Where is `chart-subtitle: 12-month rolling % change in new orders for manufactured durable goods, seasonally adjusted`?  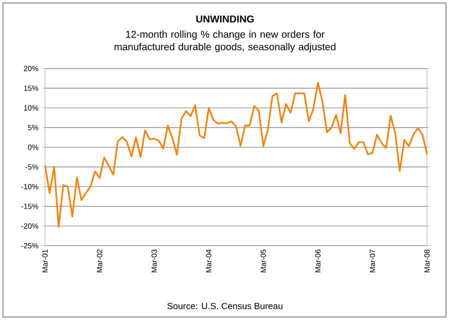 chart-subtitle: 12-month rolling % change in new orders for manufactured durable goods, seasonally adjusted is located at coordinates (225, 41).